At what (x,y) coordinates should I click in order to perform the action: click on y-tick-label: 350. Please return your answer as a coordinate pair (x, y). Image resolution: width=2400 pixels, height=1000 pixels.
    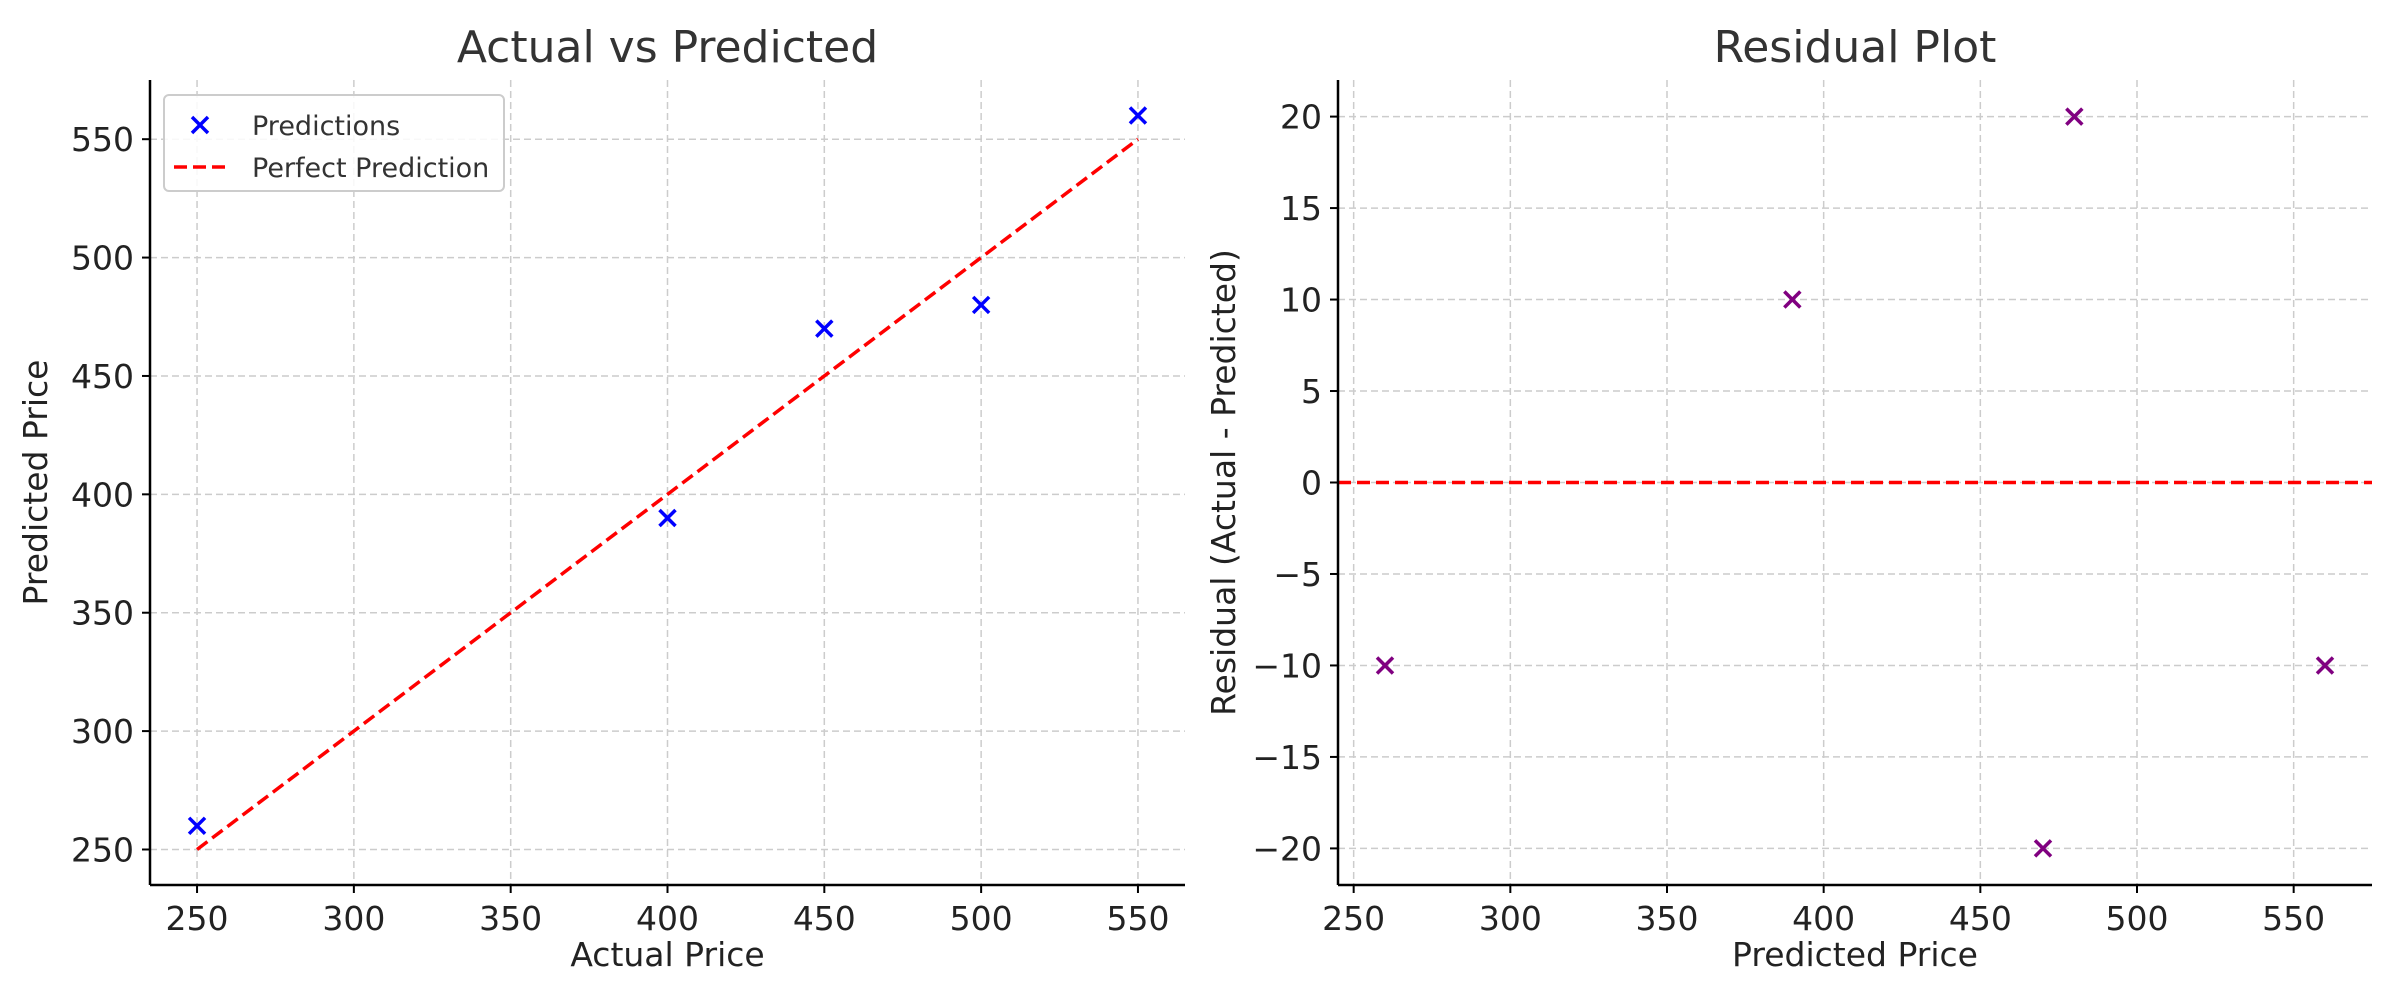
    Looking at the image, I should click on (102, 613).